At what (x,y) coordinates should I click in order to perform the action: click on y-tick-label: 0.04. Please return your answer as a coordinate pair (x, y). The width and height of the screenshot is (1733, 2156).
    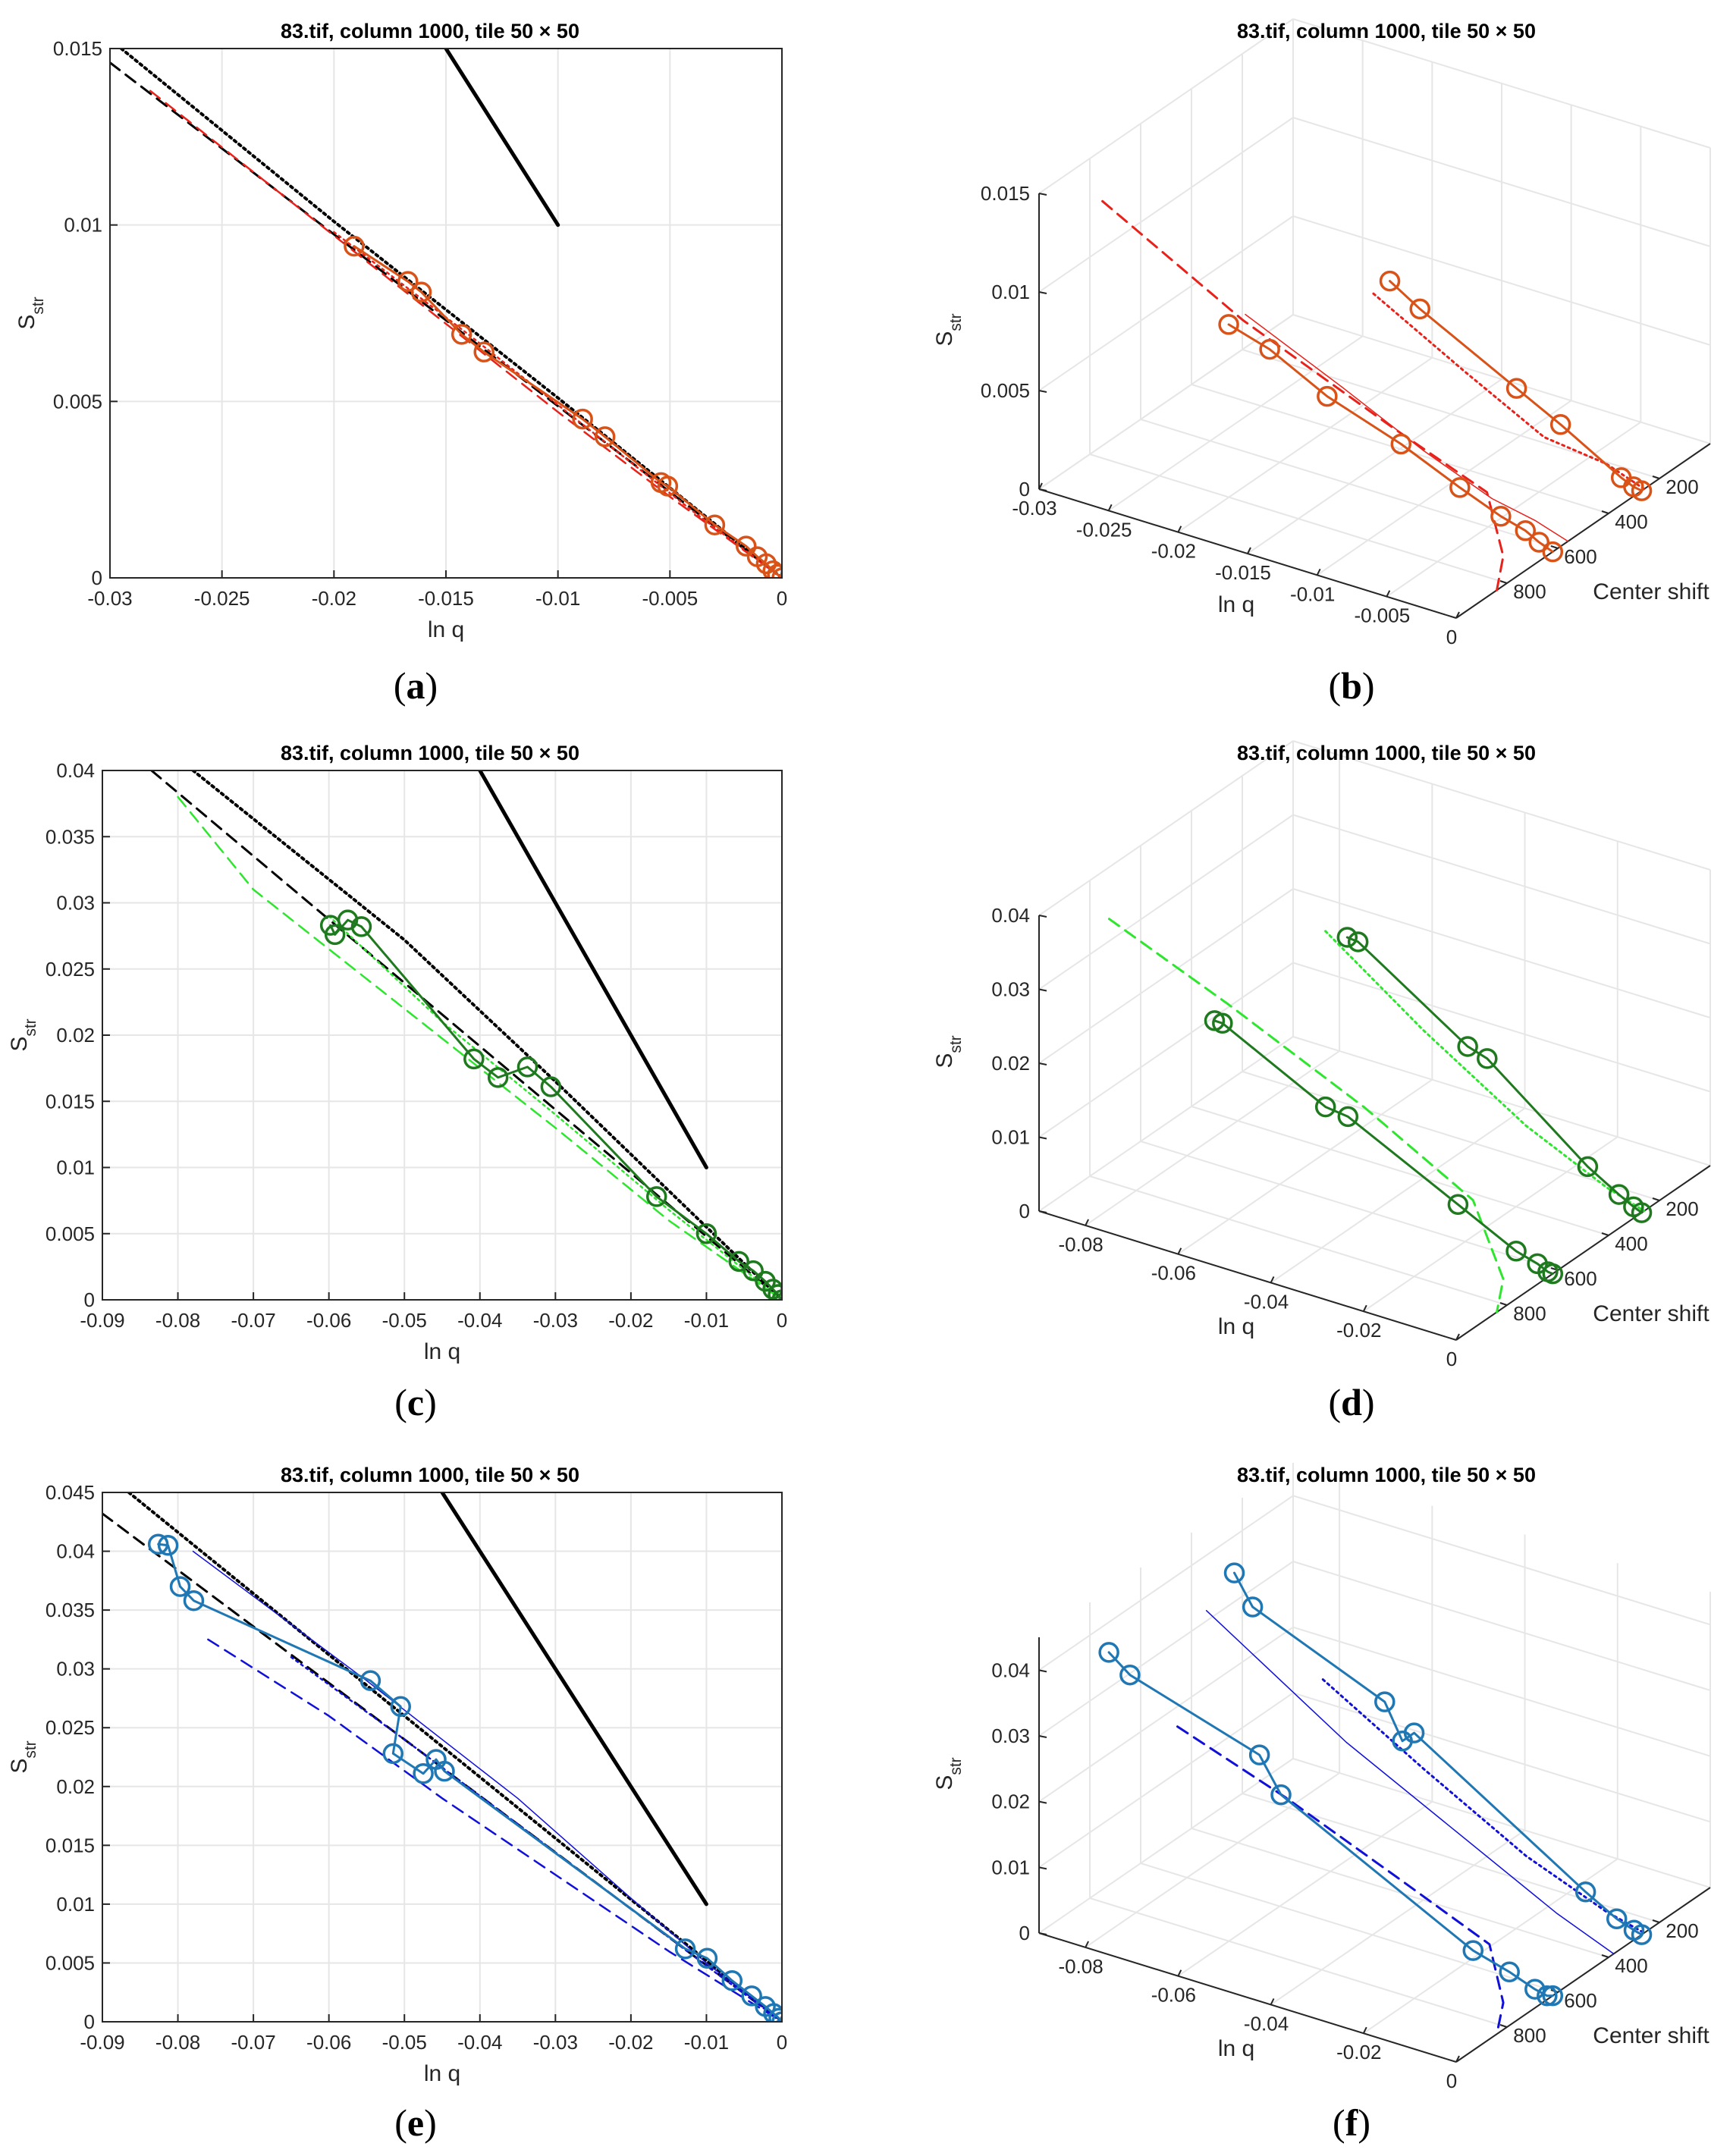
    Looking at the image, I should click on (75, 1551).